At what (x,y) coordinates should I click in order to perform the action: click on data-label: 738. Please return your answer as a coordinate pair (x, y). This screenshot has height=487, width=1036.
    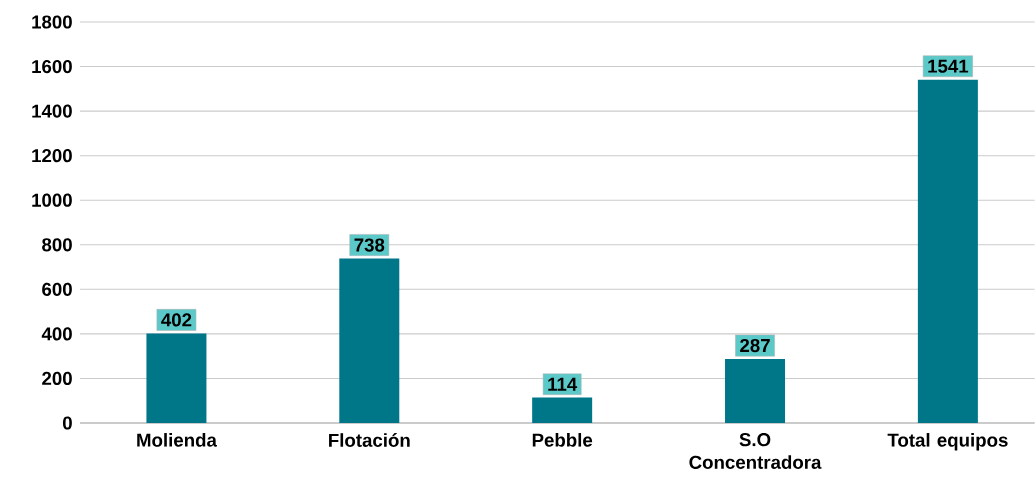
    Looking at the image, I should click on (369, 245).